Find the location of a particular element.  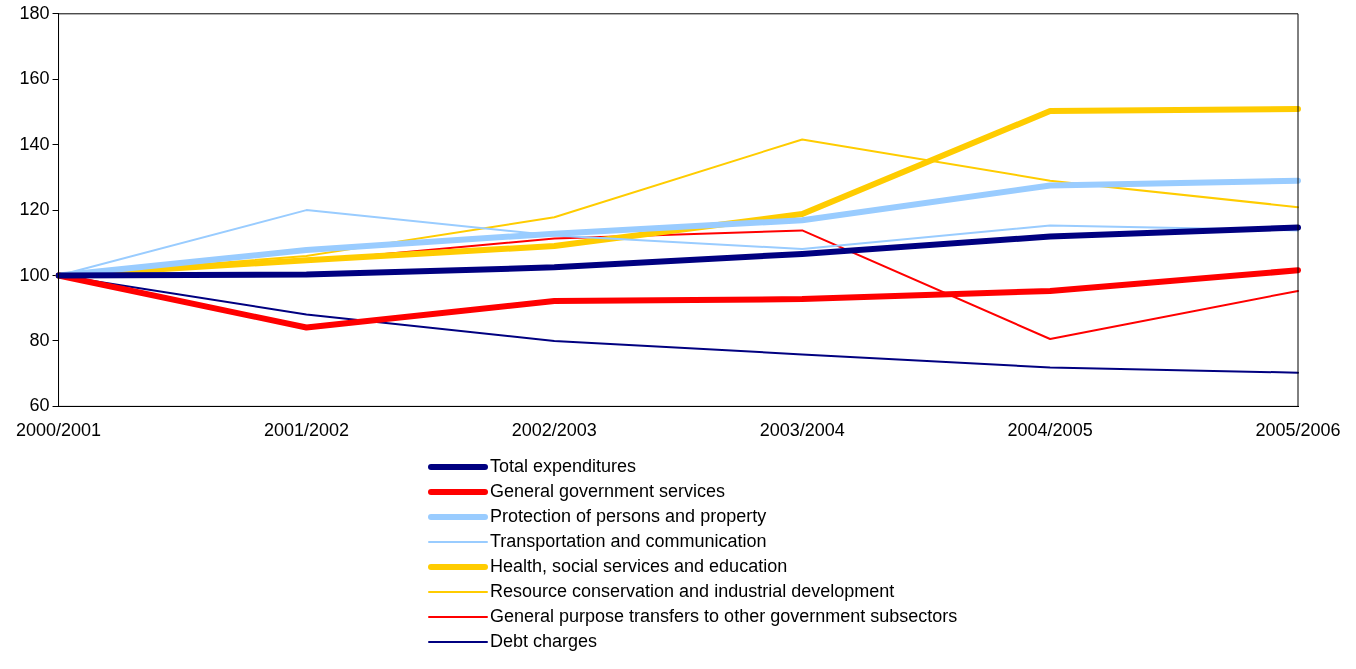

legend-label: Total expenditures is located at coordinates (563, 466).